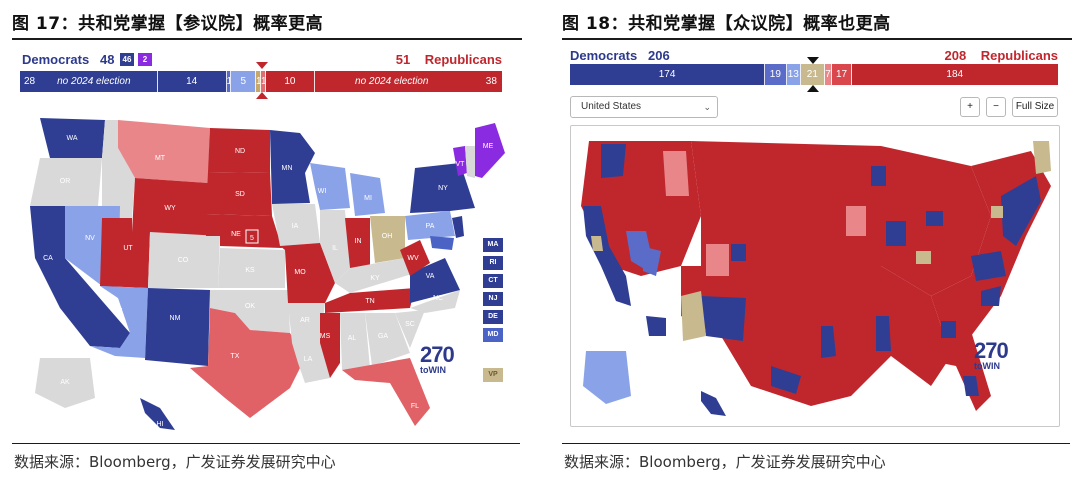  I want to click on bar-segment: 19, so click(776, 74).